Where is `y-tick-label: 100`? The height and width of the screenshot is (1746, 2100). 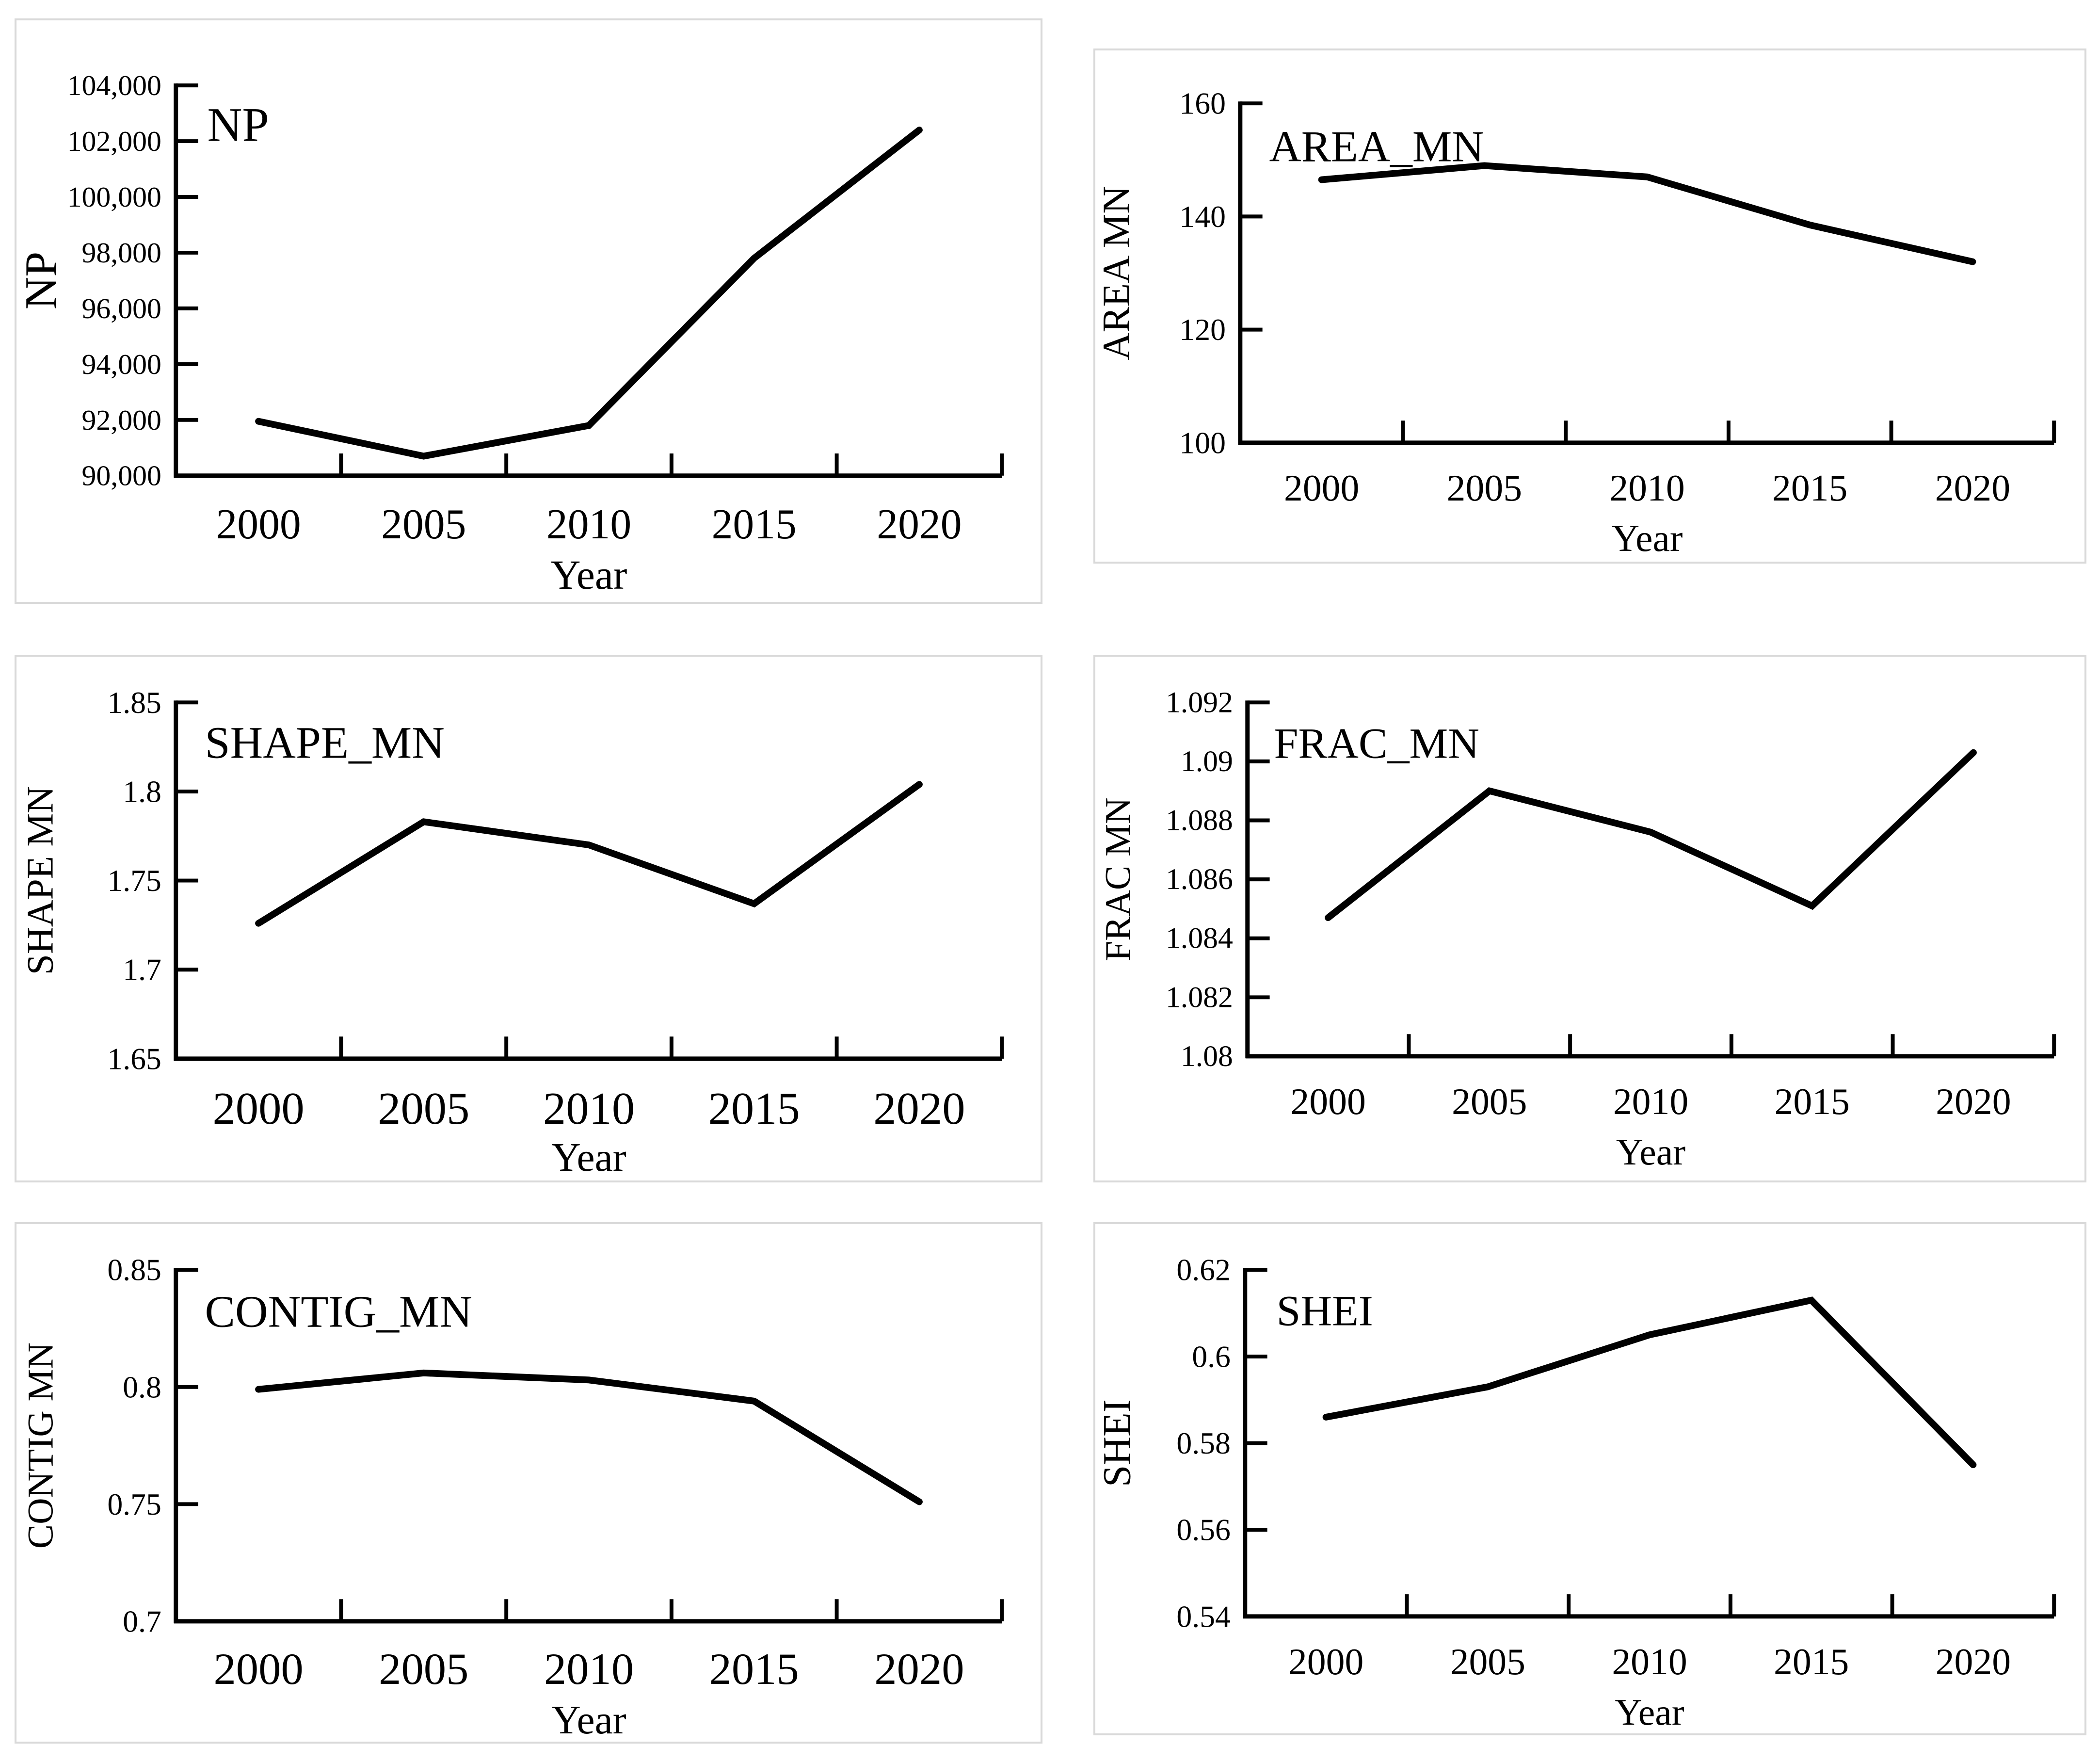 y-tick-label: 100 is located at coordinates (1202, 442).